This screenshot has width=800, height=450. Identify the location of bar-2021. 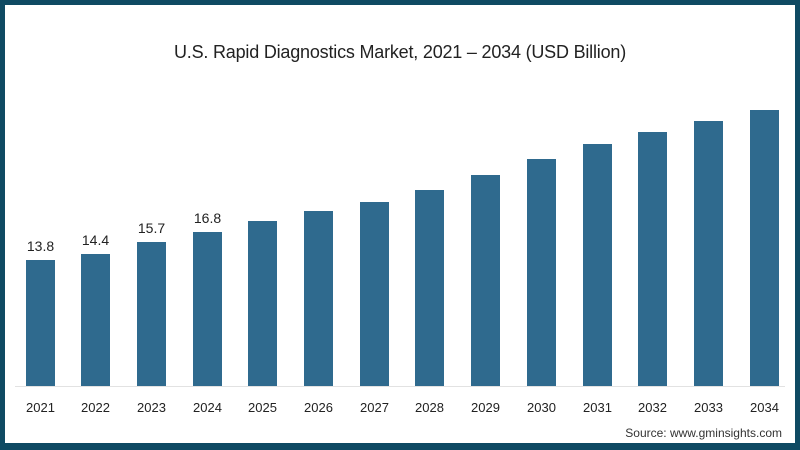
(40, 323).